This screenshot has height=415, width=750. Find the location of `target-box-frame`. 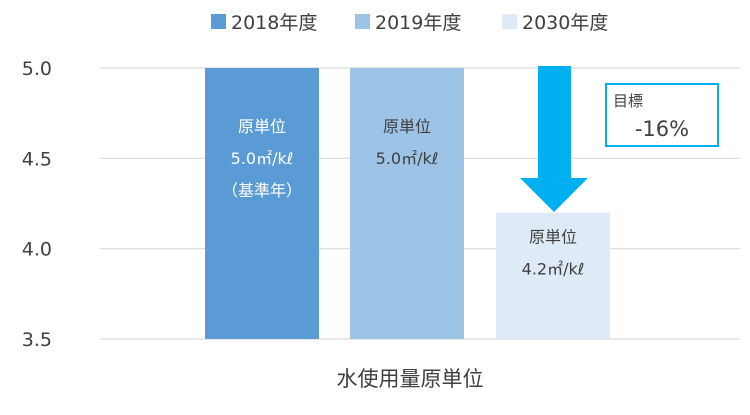

target-box-frame is located at coordinates (662, 115).